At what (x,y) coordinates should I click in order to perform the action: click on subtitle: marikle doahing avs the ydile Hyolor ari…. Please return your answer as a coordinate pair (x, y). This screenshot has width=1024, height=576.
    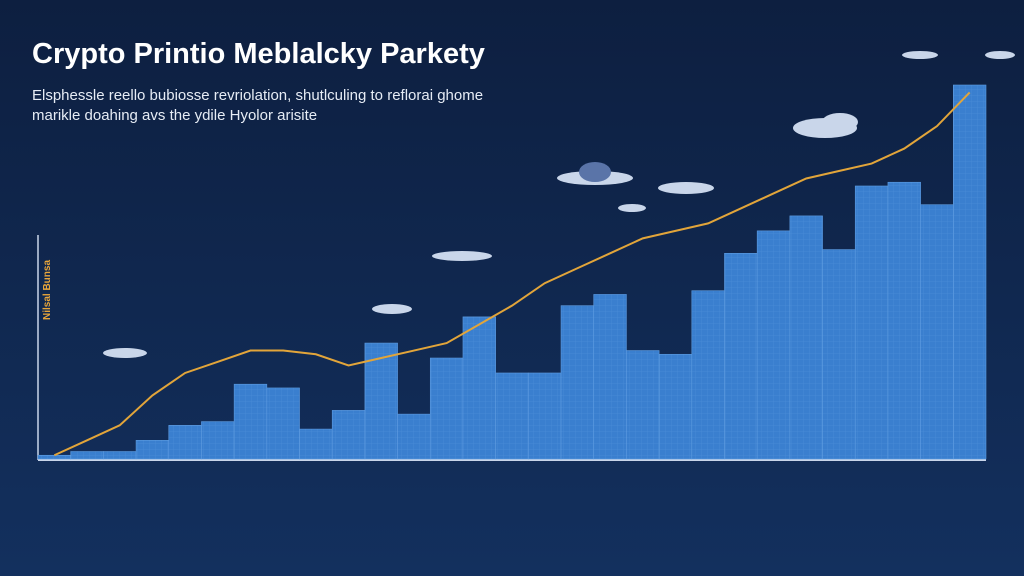
    Looking at the image, I should click on (174, 115).